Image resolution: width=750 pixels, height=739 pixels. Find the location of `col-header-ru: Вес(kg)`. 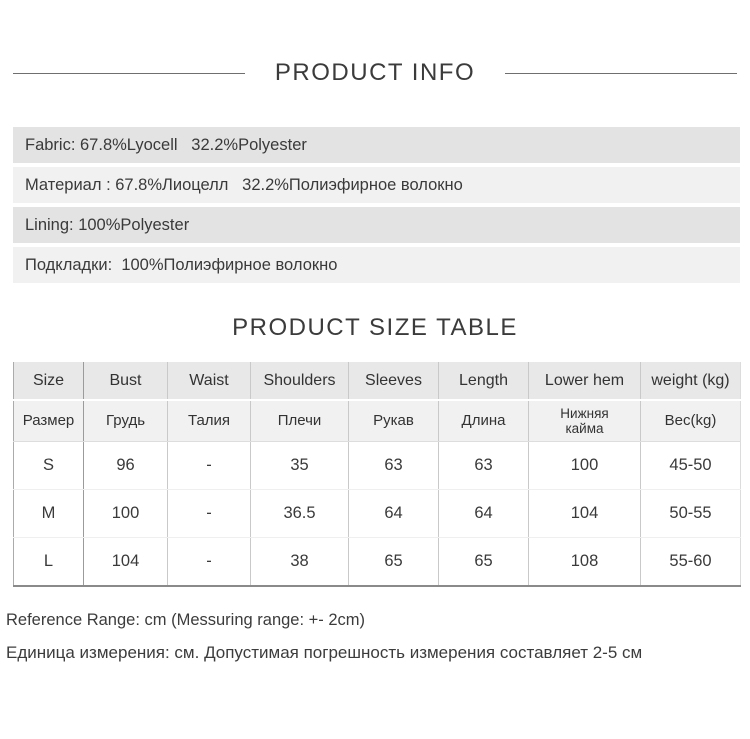

col-header-ru: Вес(kg) is located at coordinates (690, 421).